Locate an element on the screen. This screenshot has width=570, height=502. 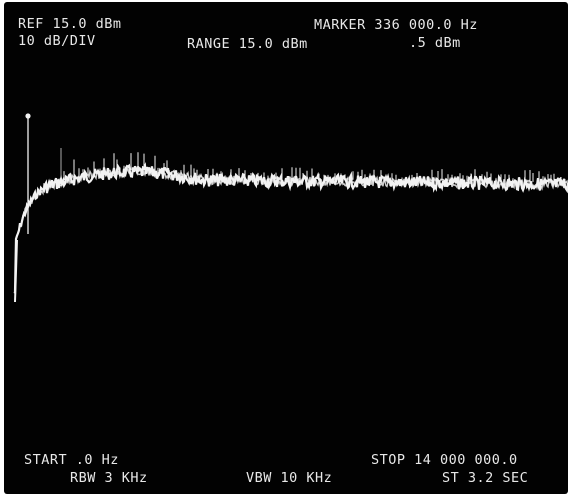
range-readout: RANGE 15.0 dBm is located at coordinates (247, 44).